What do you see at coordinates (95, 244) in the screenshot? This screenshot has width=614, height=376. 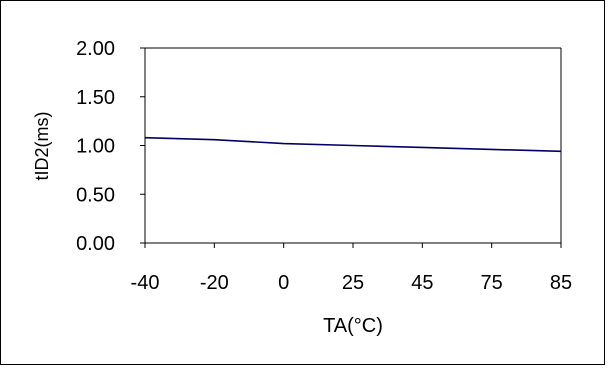 I see `y-tick-label: 0.00` at bounding box center [95, 244].